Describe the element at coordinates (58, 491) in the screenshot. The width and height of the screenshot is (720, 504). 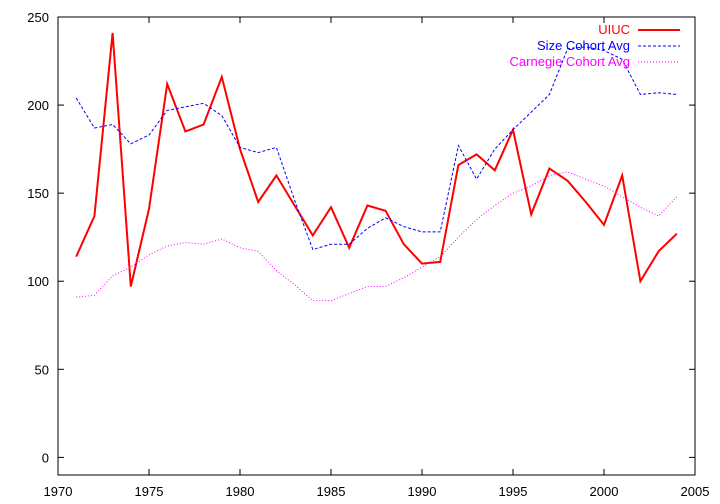
I see `x-tick-label: 1970` at that location.